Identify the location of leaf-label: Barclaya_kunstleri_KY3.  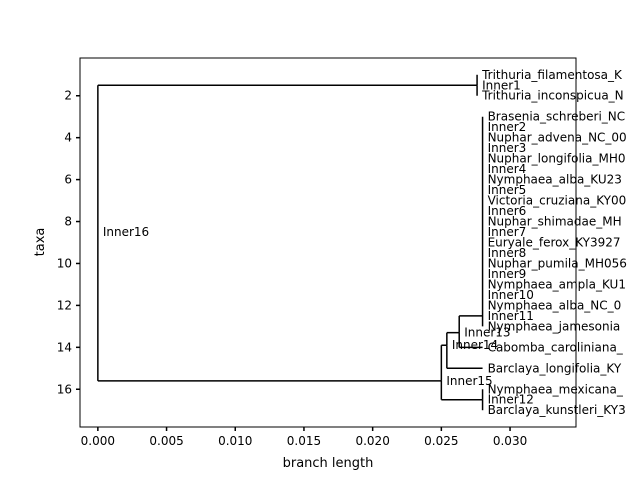
(557, 410).